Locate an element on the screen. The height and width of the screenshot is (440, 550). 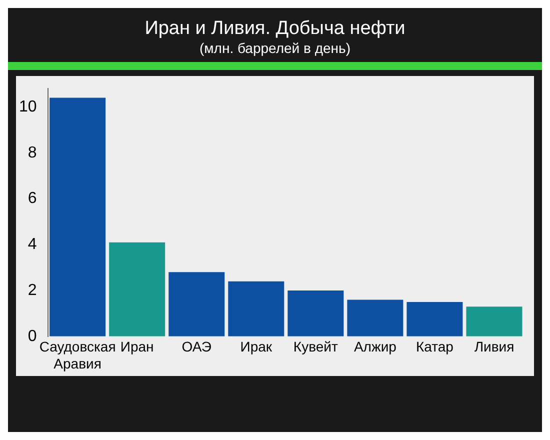
y-tick-label: 0 is located at coordinates (32, 336).